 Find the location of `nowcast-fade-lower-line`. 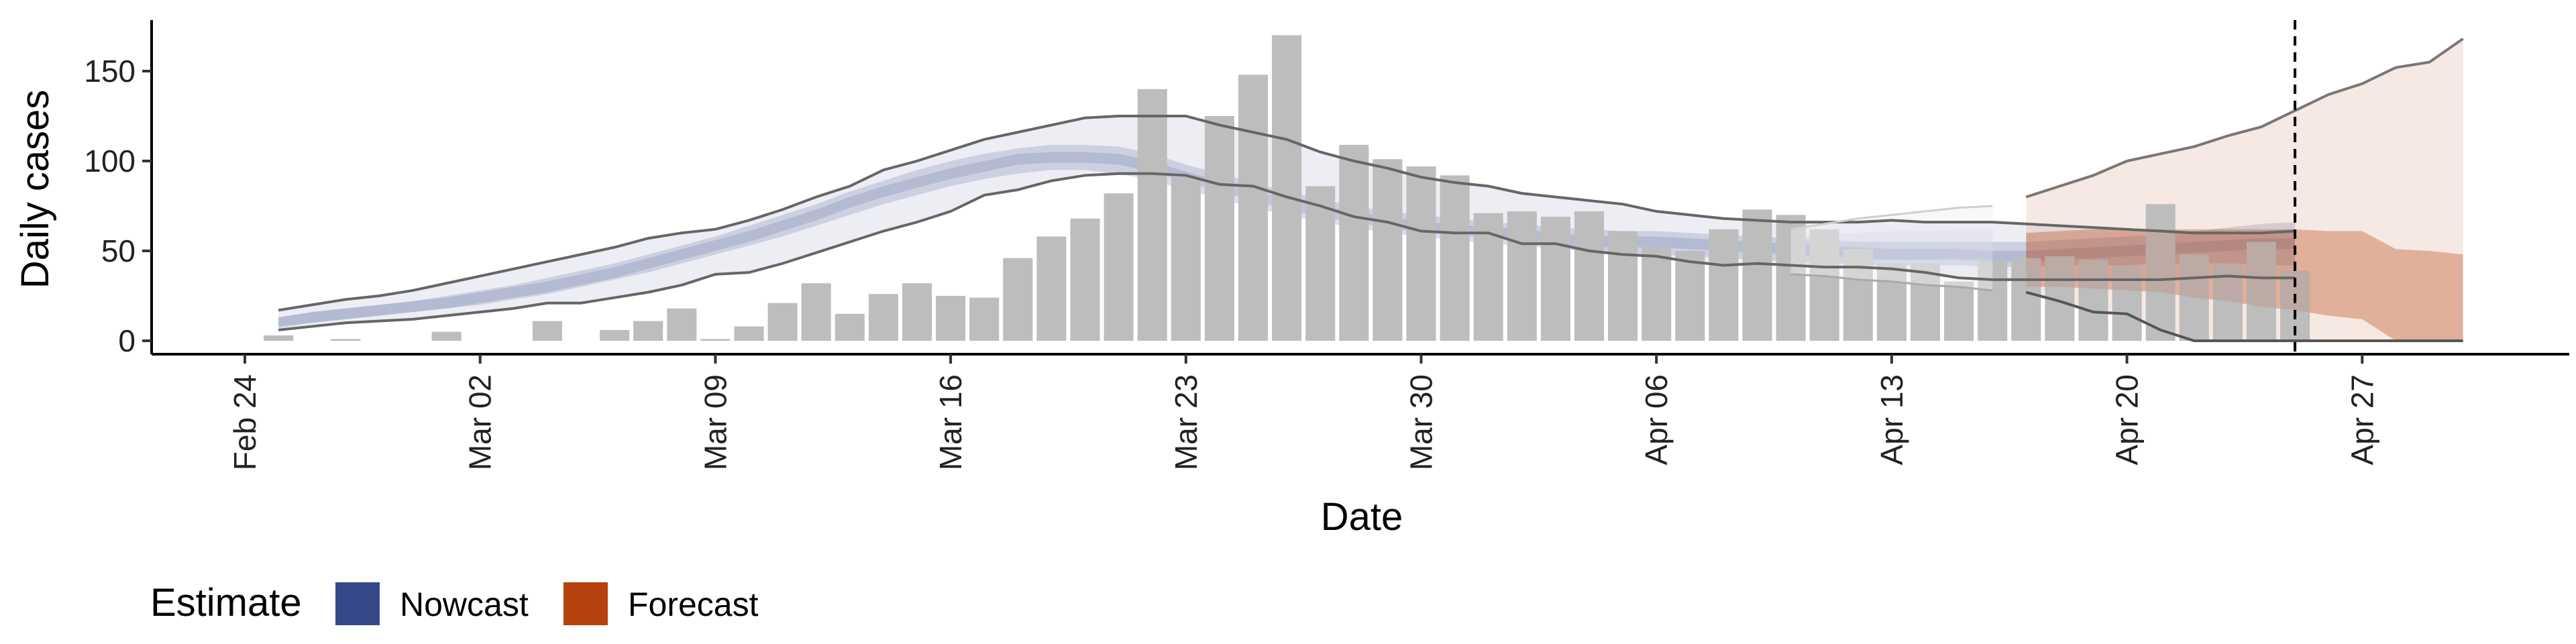

nowcast-fade-lower-line is located at coordinates (1891, 282).